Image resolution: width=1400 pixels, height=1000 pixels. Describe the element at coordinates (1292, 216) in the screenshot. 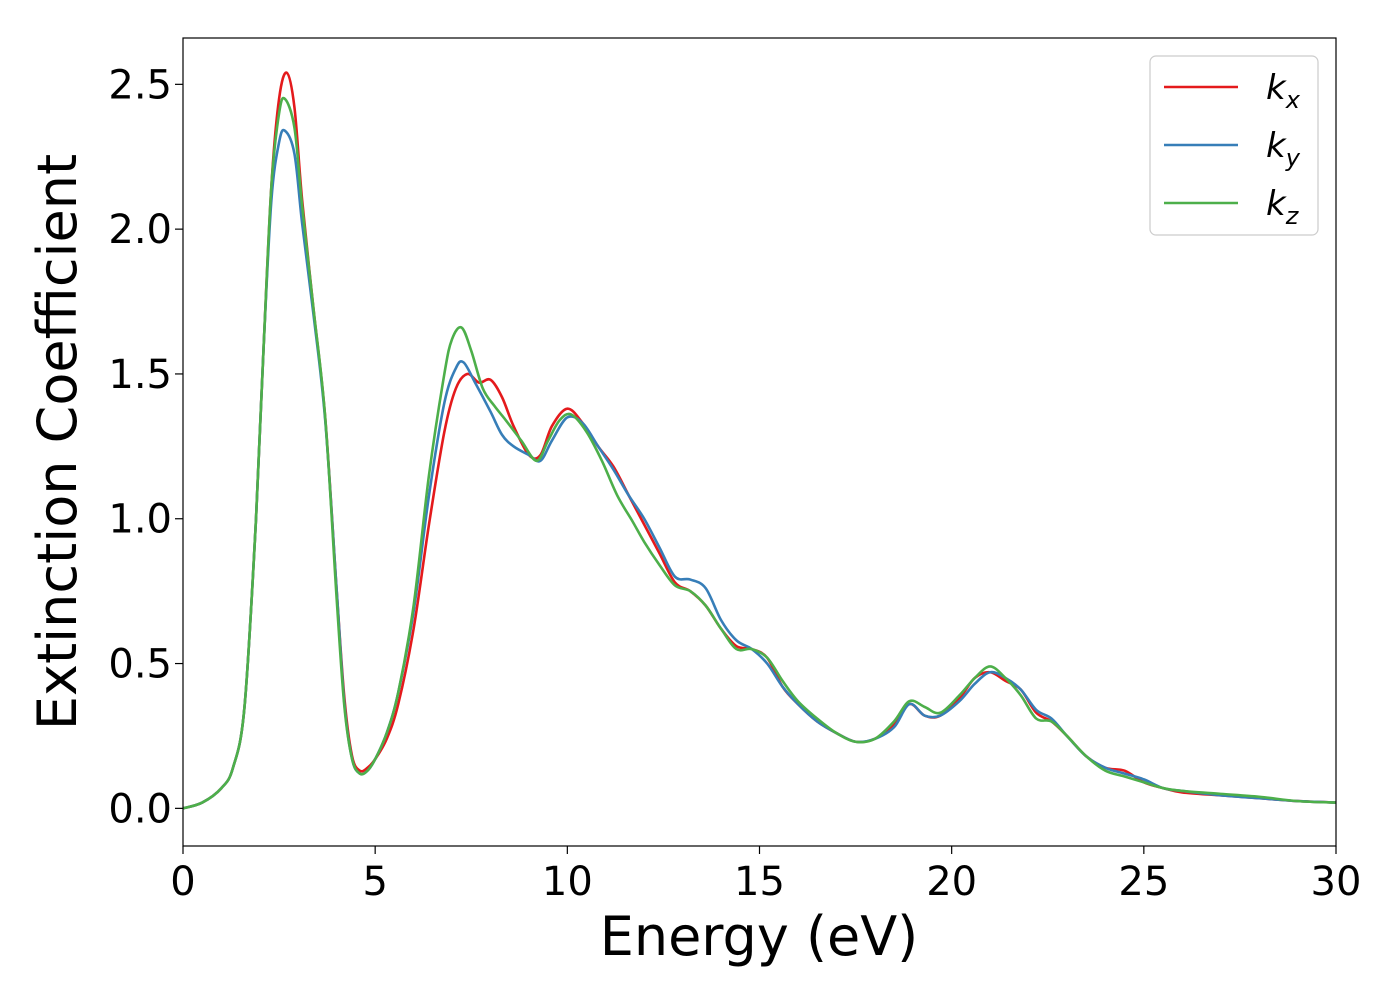

I see `legend-subscript: z` at that location.